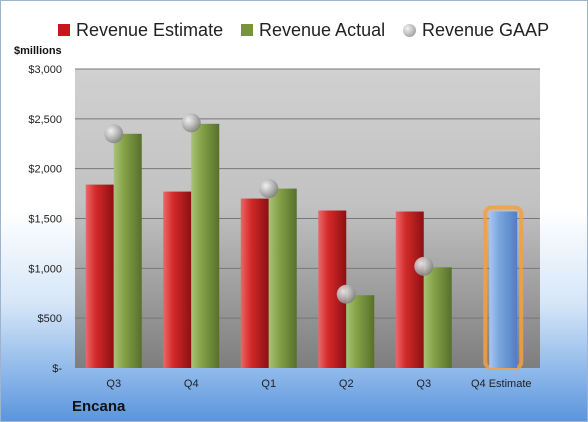 Image resolution: width=588 pixels, height=422 pixels. I want to click on bar-estimate-future, so click(503, 289).